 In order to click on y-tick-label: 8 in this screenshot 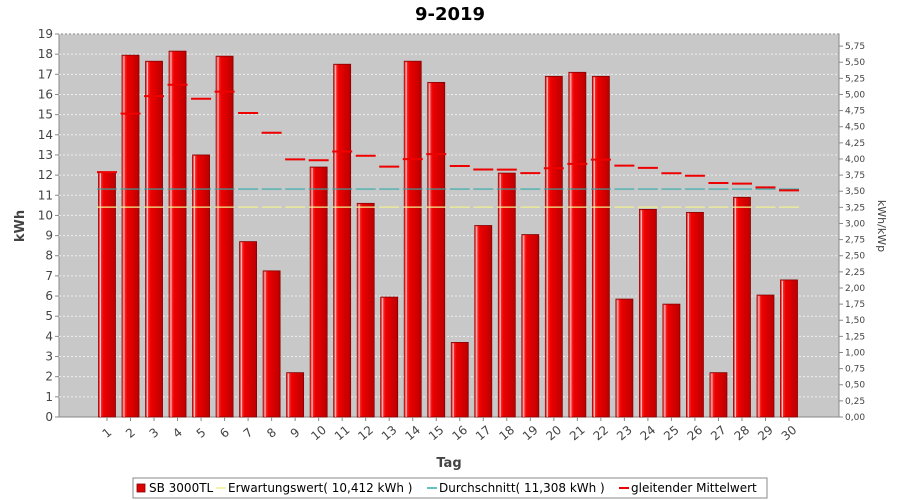, I will do `click(49, 256)`.